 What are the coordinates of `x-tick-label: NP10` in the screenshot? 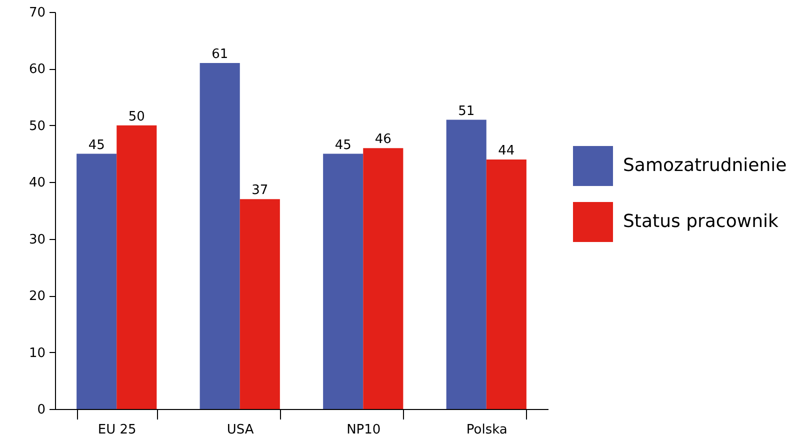 It's located at (363, 430).